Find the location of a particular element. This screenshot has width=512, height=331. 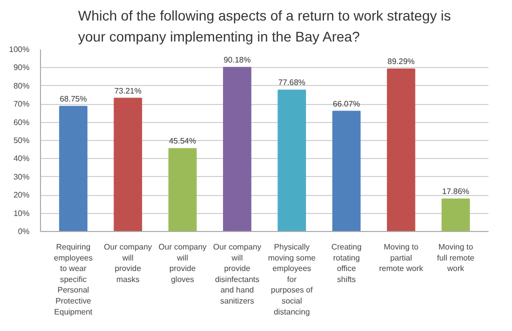

x-tick-label: Creating rotating office shifts is located at coordinates (346, 263).